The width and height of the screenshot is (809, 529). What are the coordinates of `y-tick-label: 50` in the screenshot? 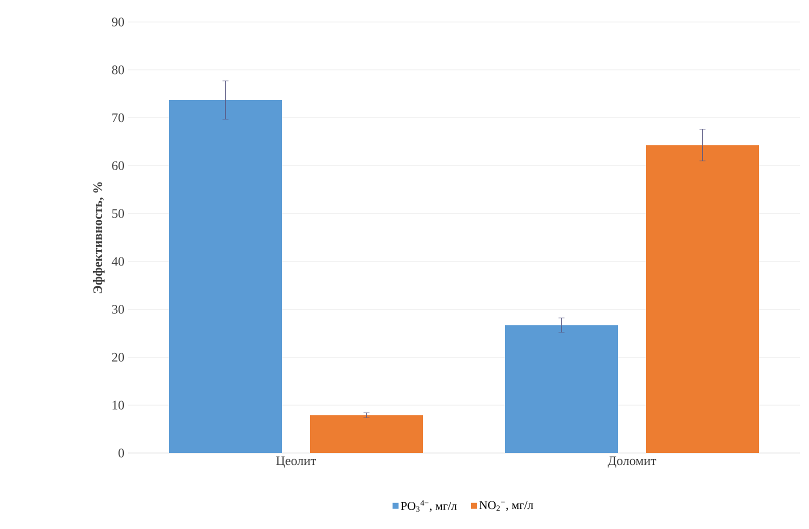 It's located at (118, 213).